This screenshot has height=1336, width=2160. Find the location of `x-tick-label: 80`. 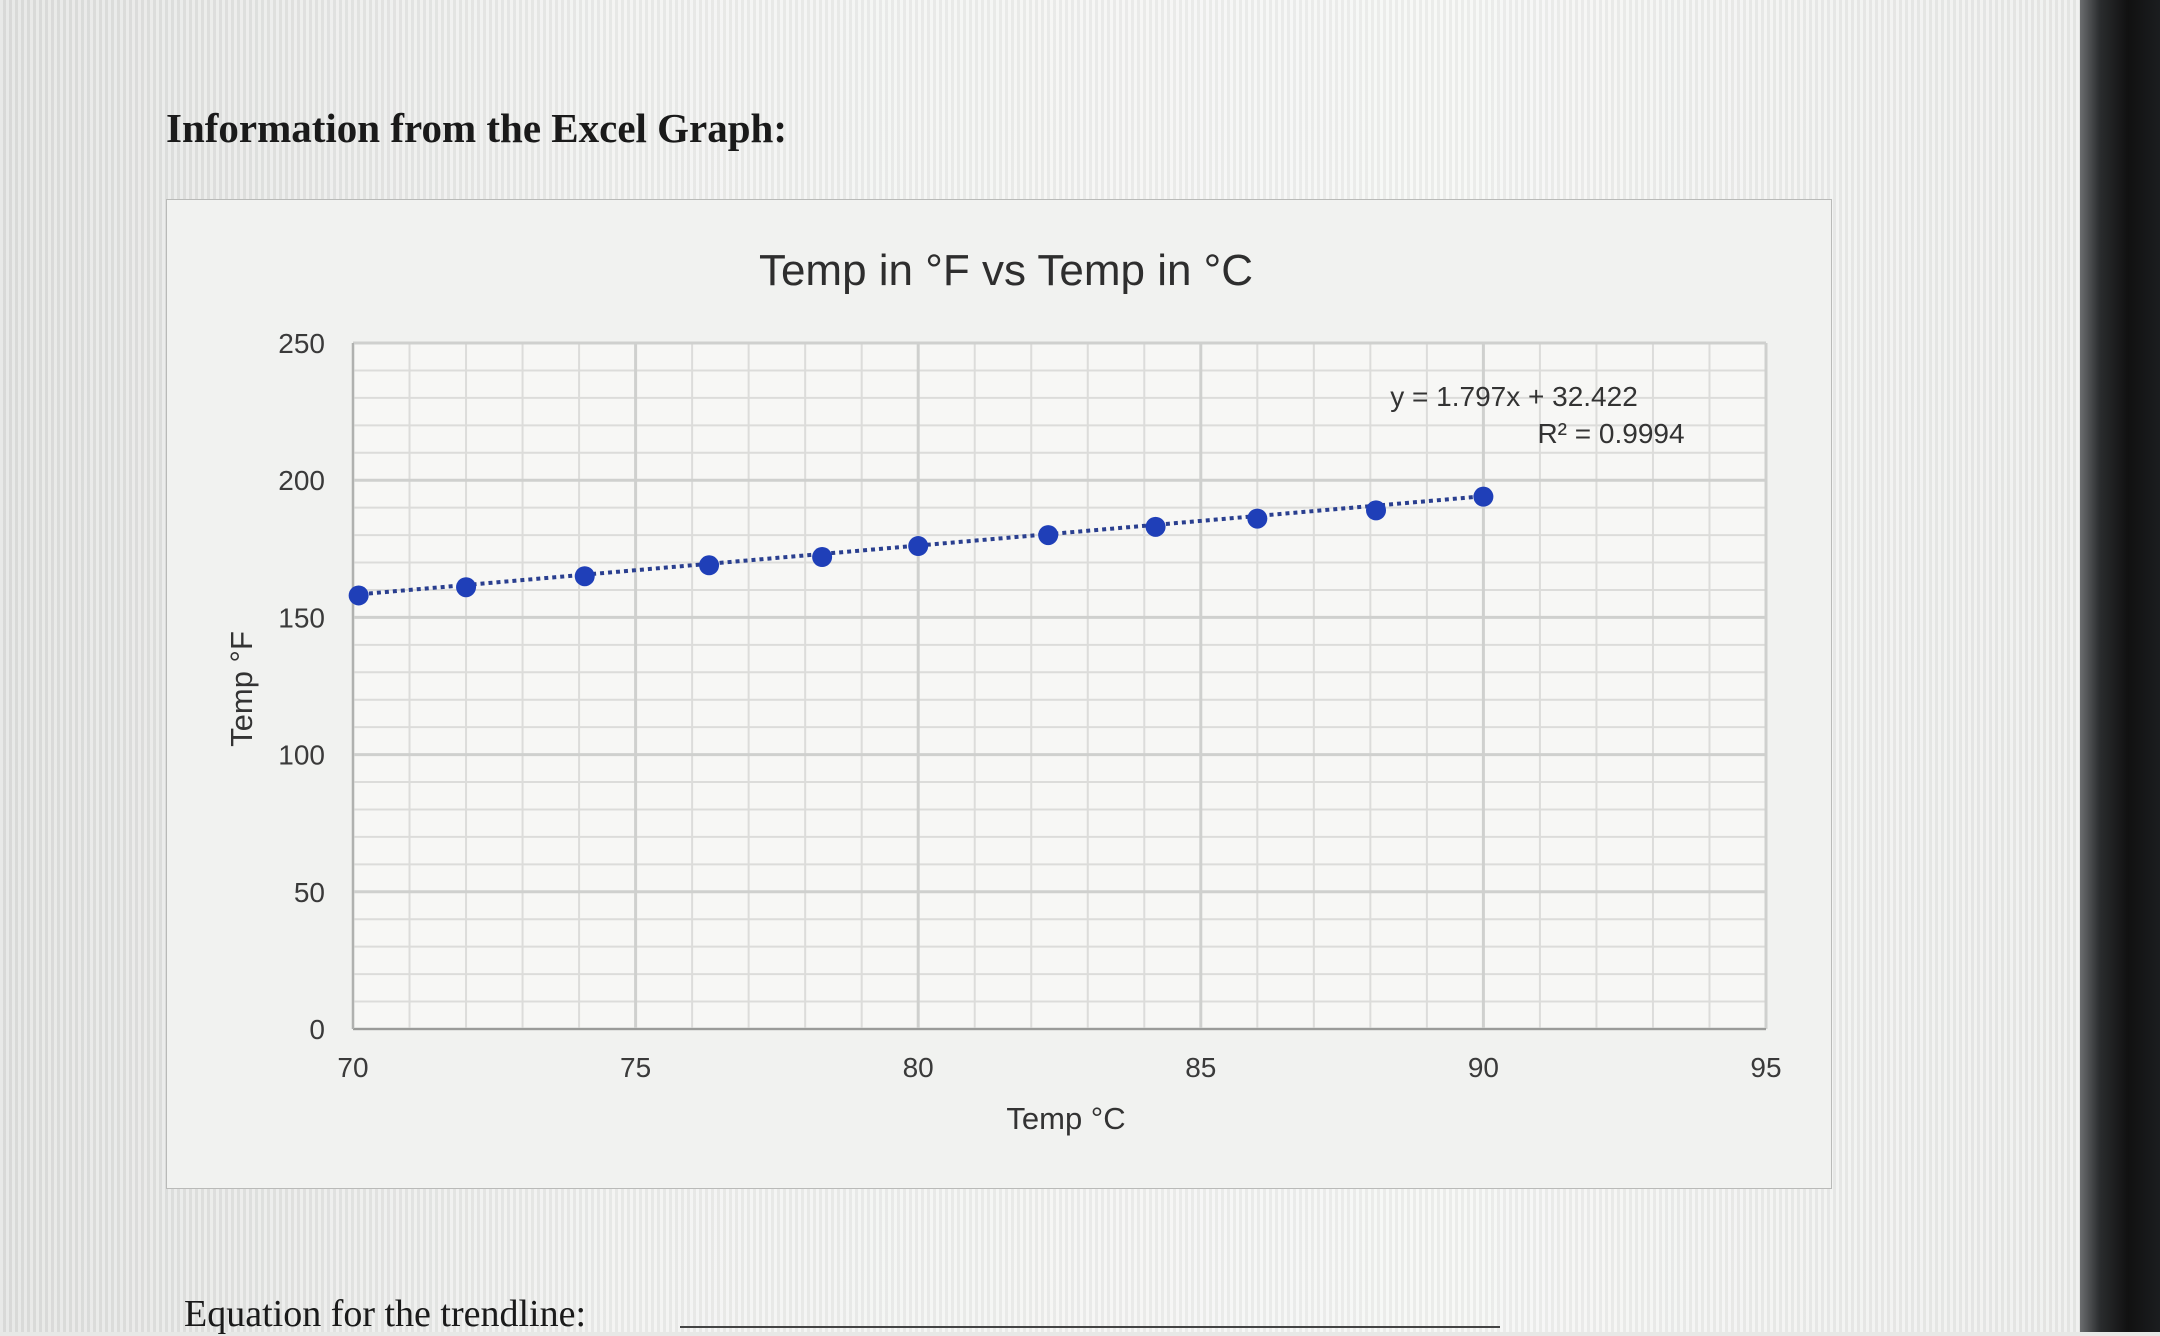

x-tick-label: 80 is located at coordinates (918, 1067).